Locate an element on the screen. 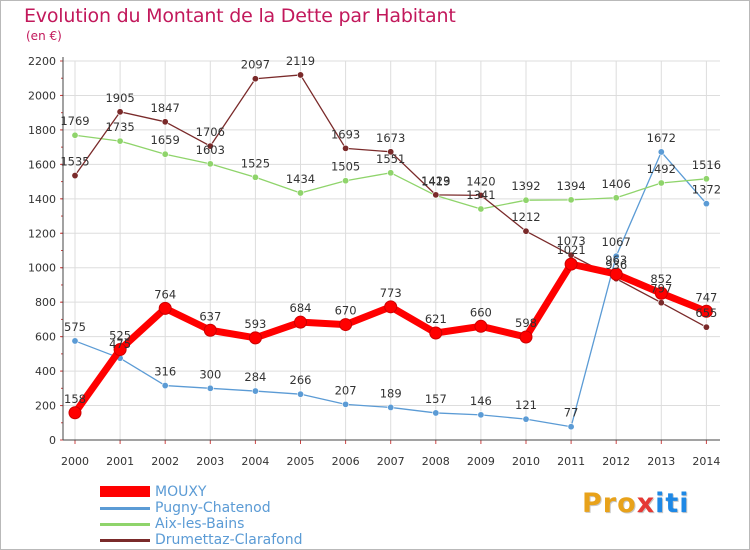 The height and width of the screenshot is (550, 750). data-label-pugny-chatenod: 475 is located at coordinates (120, 344).